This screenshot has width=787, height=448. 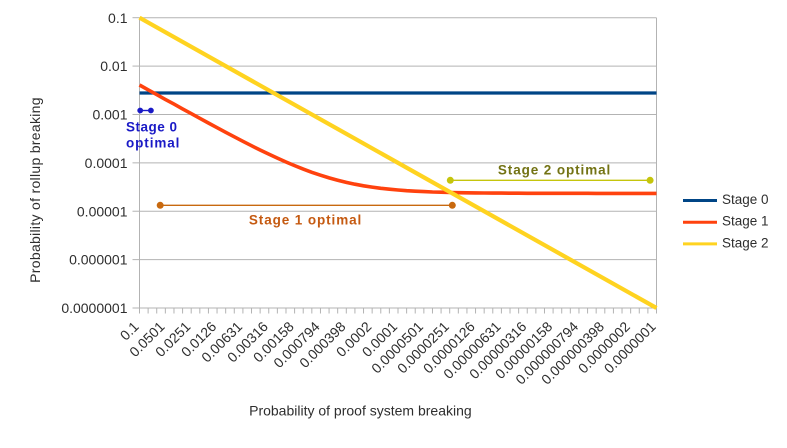 What do you see at coordinates (109, 115) in the screenshot?
I see `svg-text: 0.001` at bounding box center [109, 115].